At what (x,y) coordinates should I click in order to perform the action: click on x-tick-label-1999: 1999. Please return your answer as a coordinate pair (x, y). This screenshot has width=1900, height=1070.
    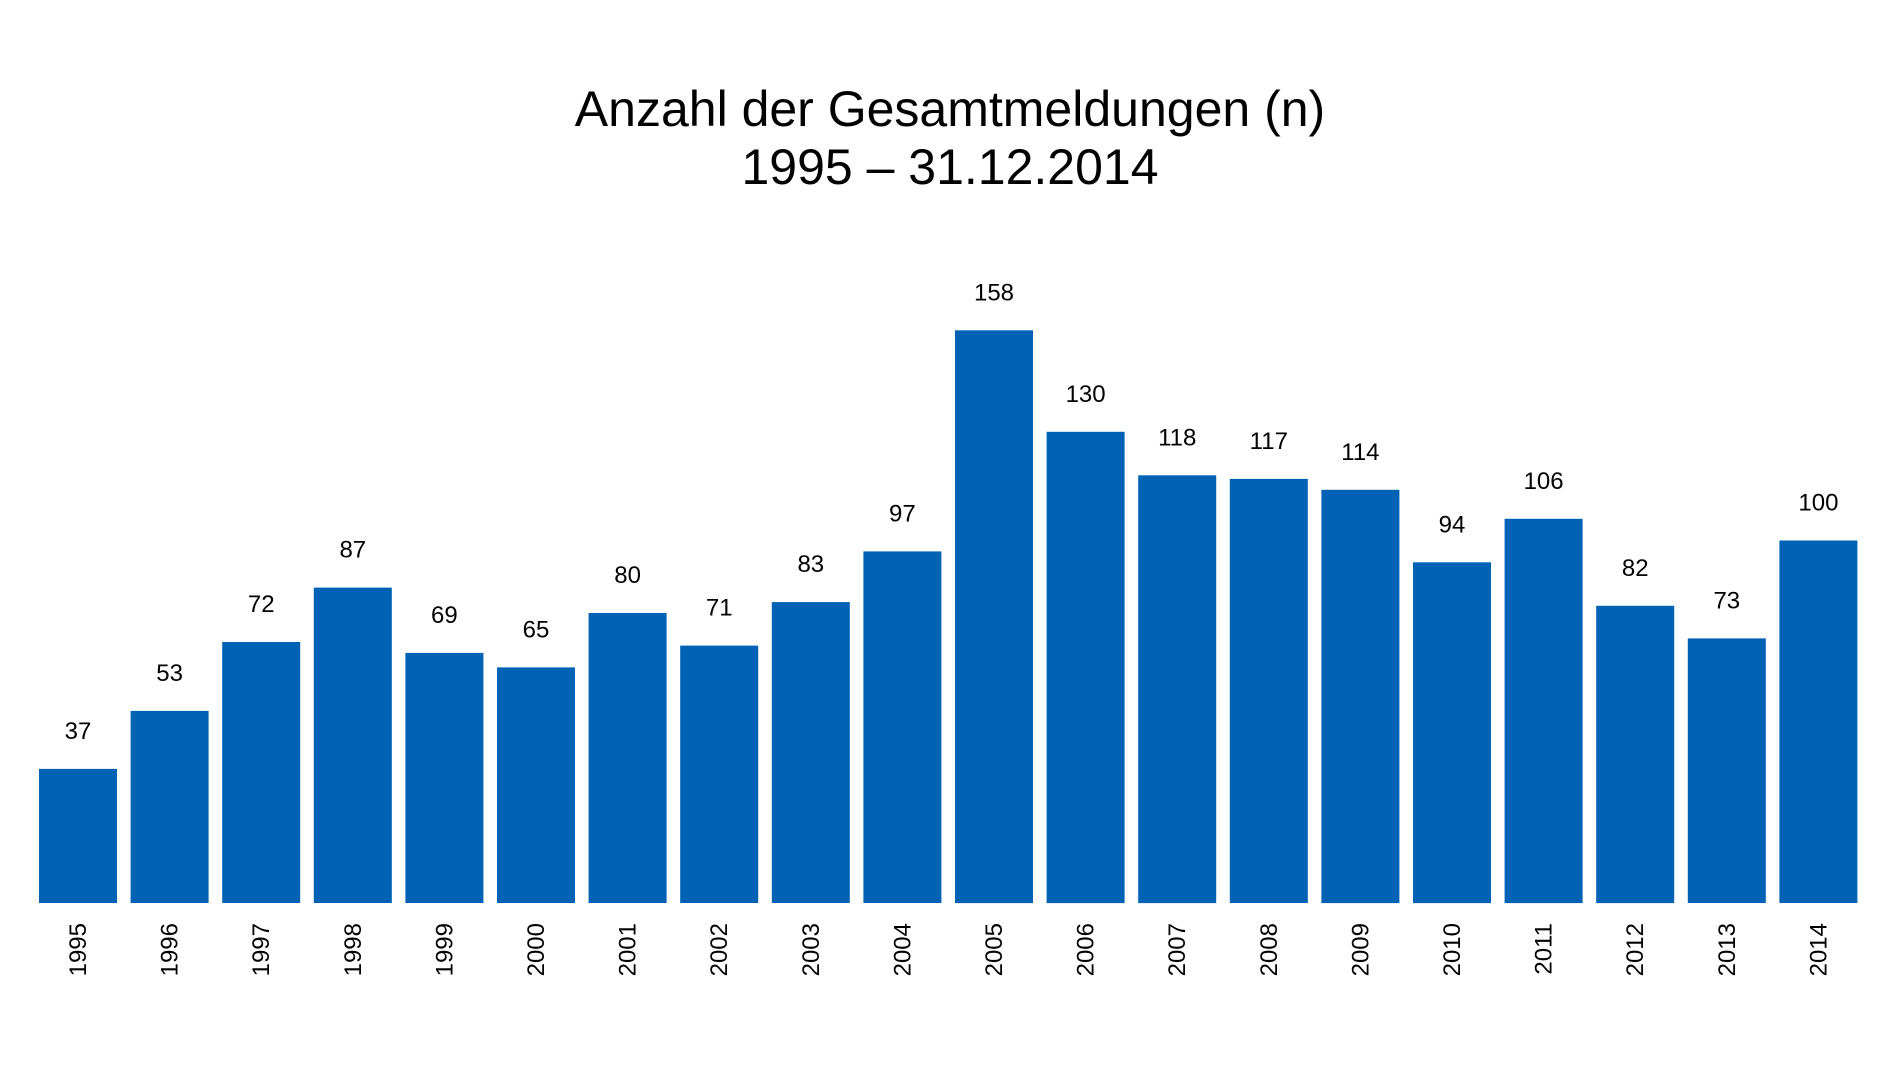
    Looking at the image, I should click on (444, 949).